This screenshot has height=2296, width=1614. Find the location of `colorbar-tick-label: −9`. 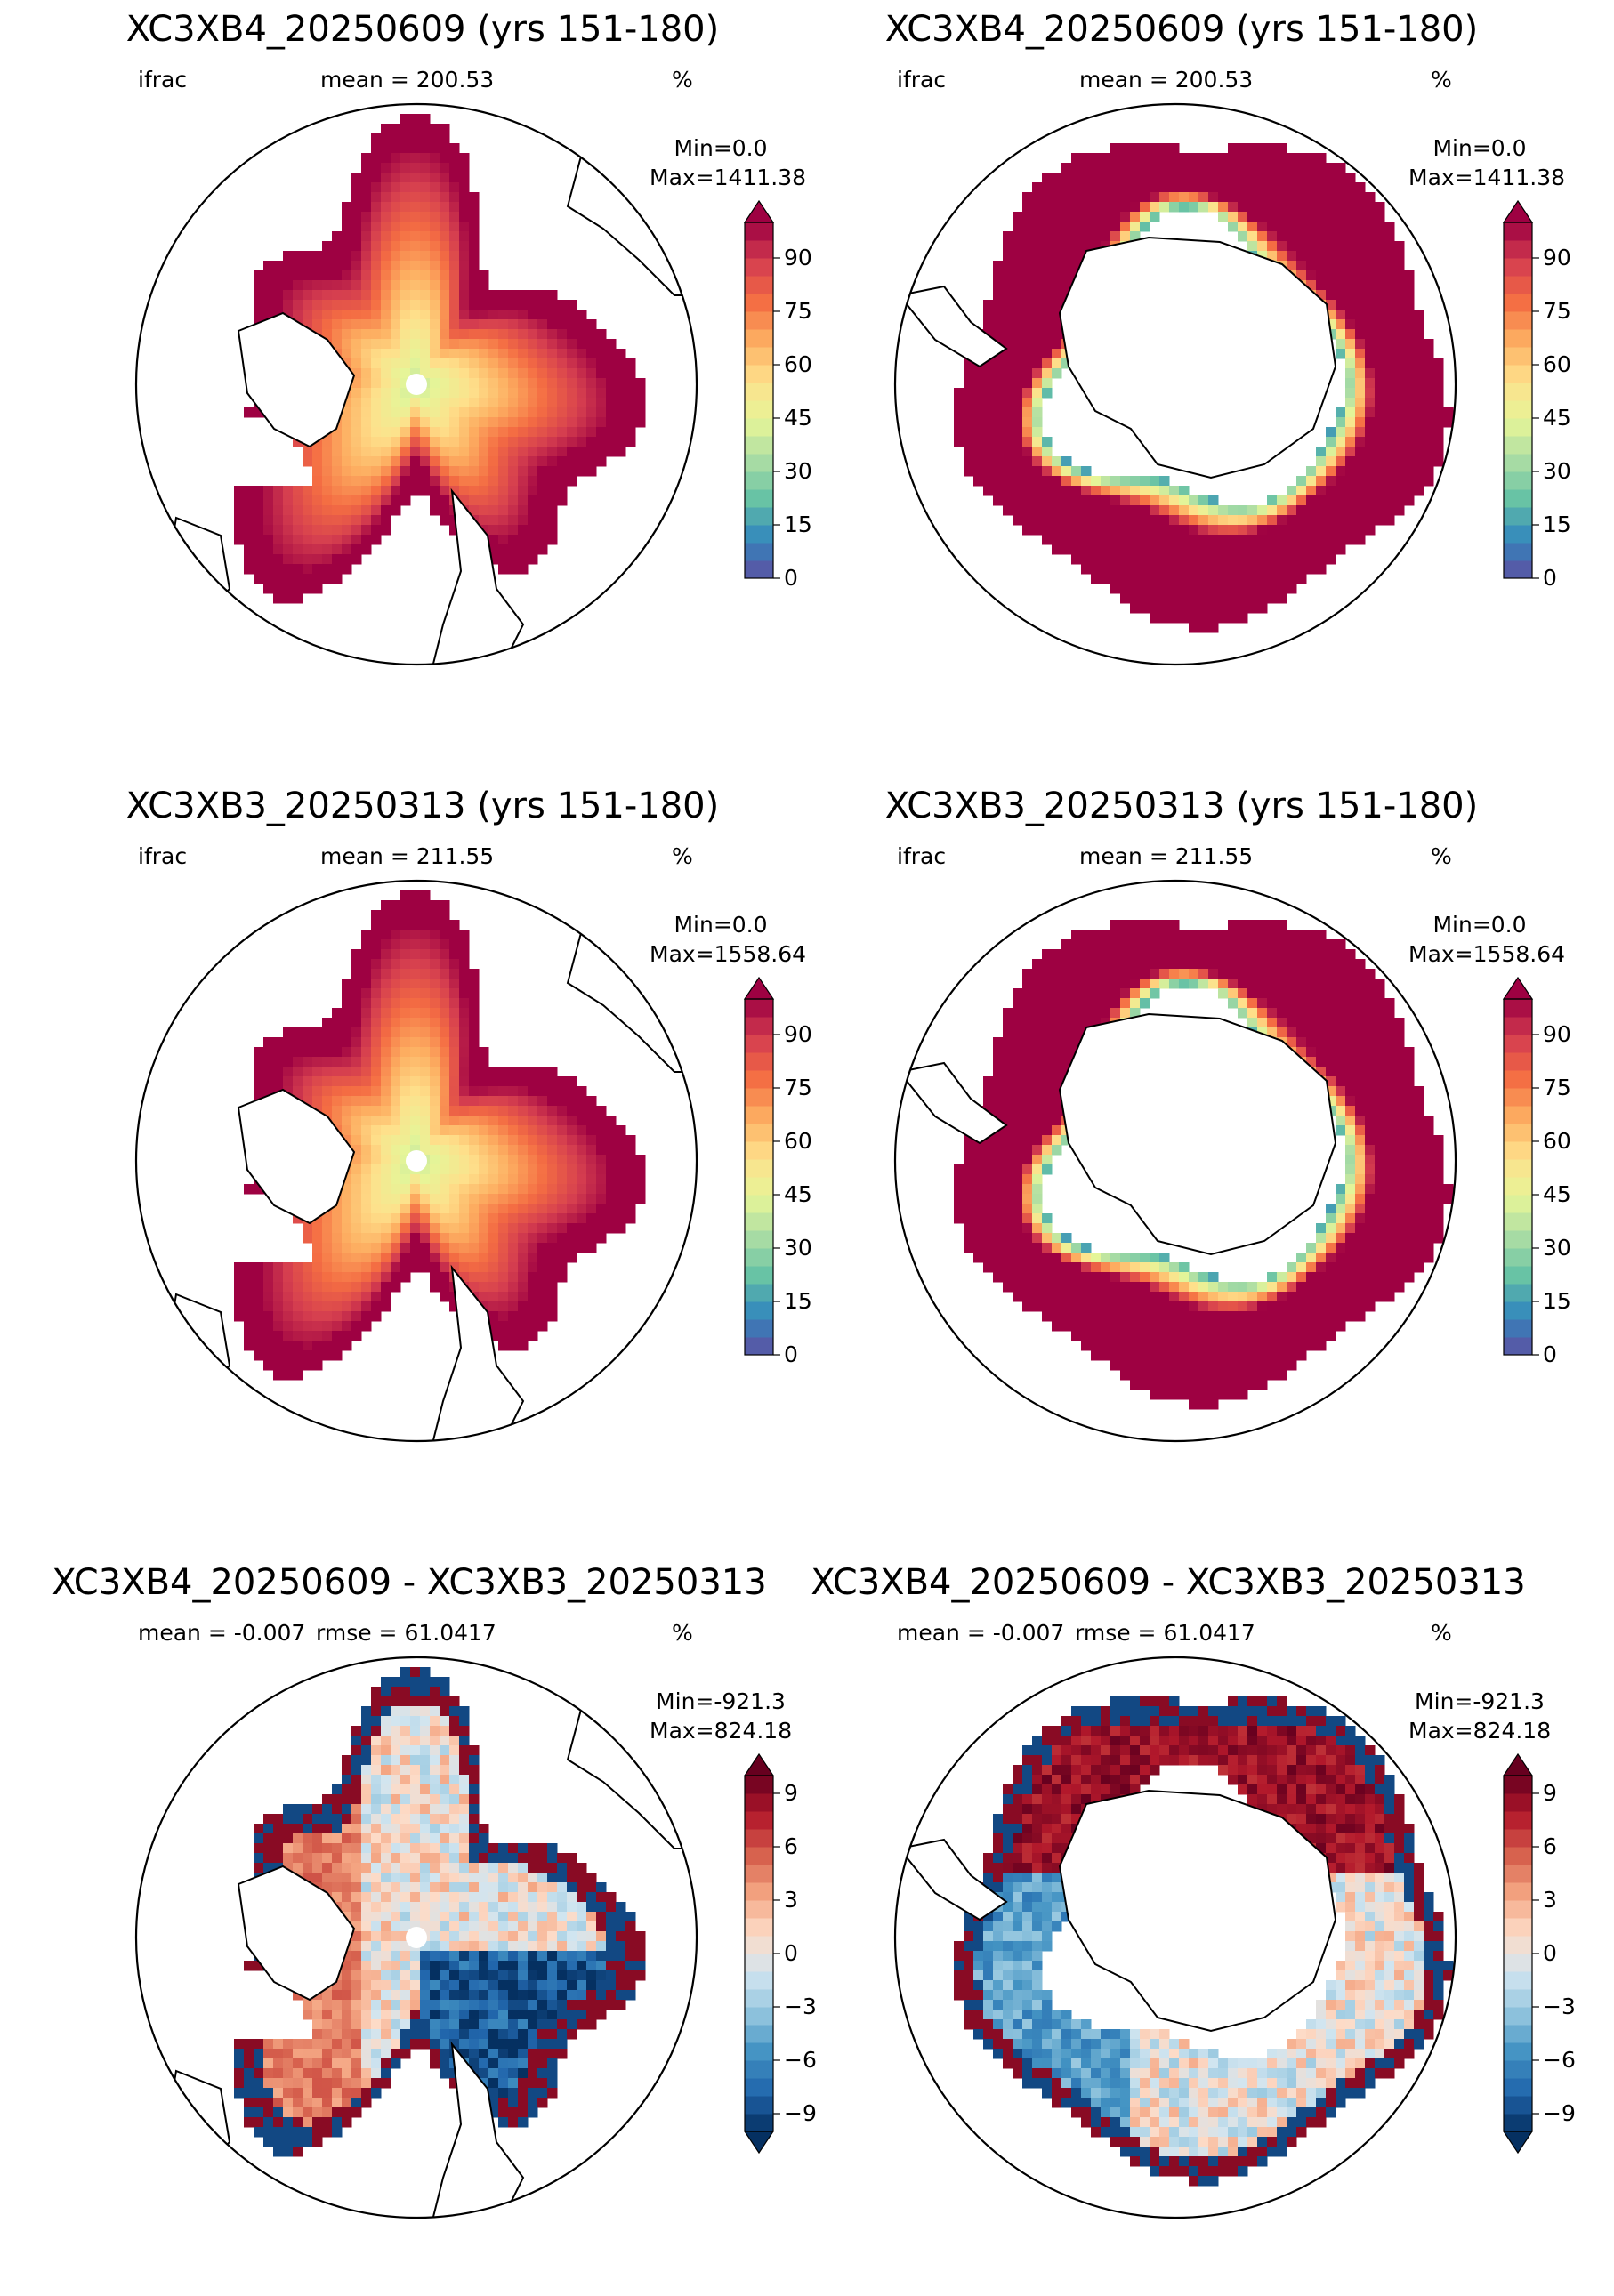

colorbar-tick-label: −9 is located at coordinates (1559, 2113).